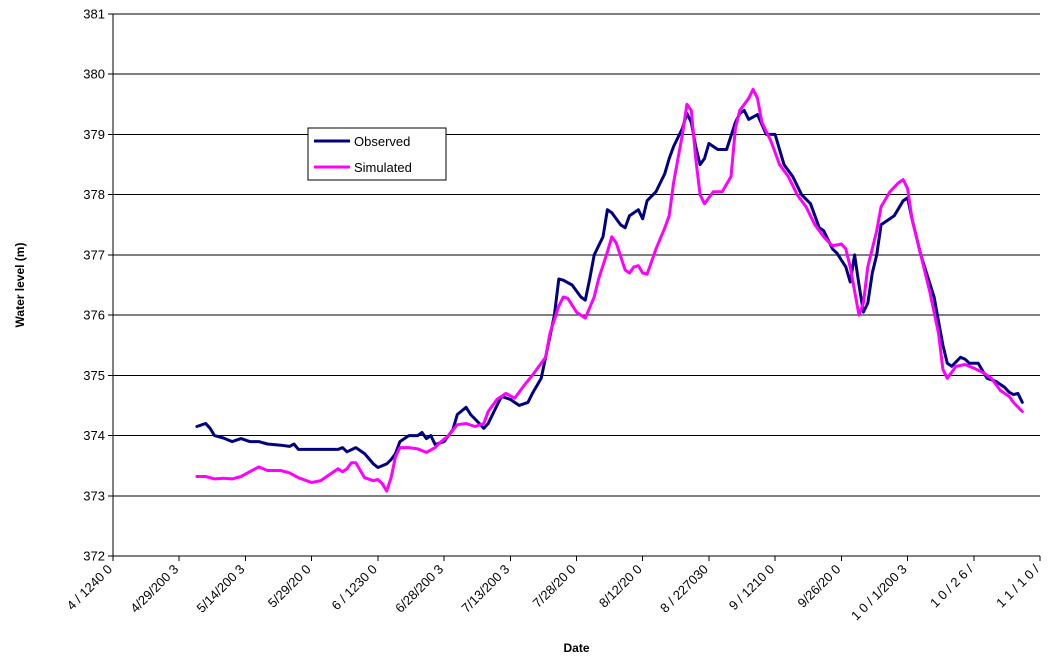 The width and height of the screenshot is (1049, 660). What do you see at coordinates (94, 375) in the screenshot?
I see `y-tick-label: 375` at bounding box center [94, 375].